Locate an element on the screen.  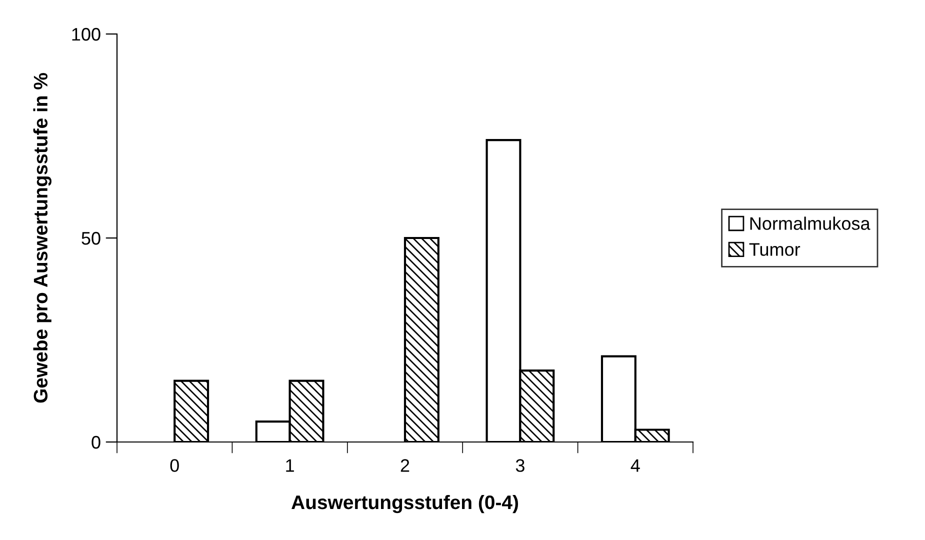
x-axis-title: Auswertungsstufen (0-4) is located at coordinates (405, 504).